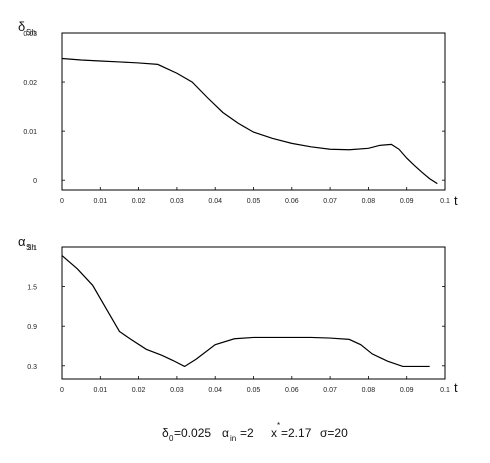 Image resolution: width=490 pixels, height=463 pixels. I want to click on y-axis-label-bottom-sub: Sh, so click(31, 247).